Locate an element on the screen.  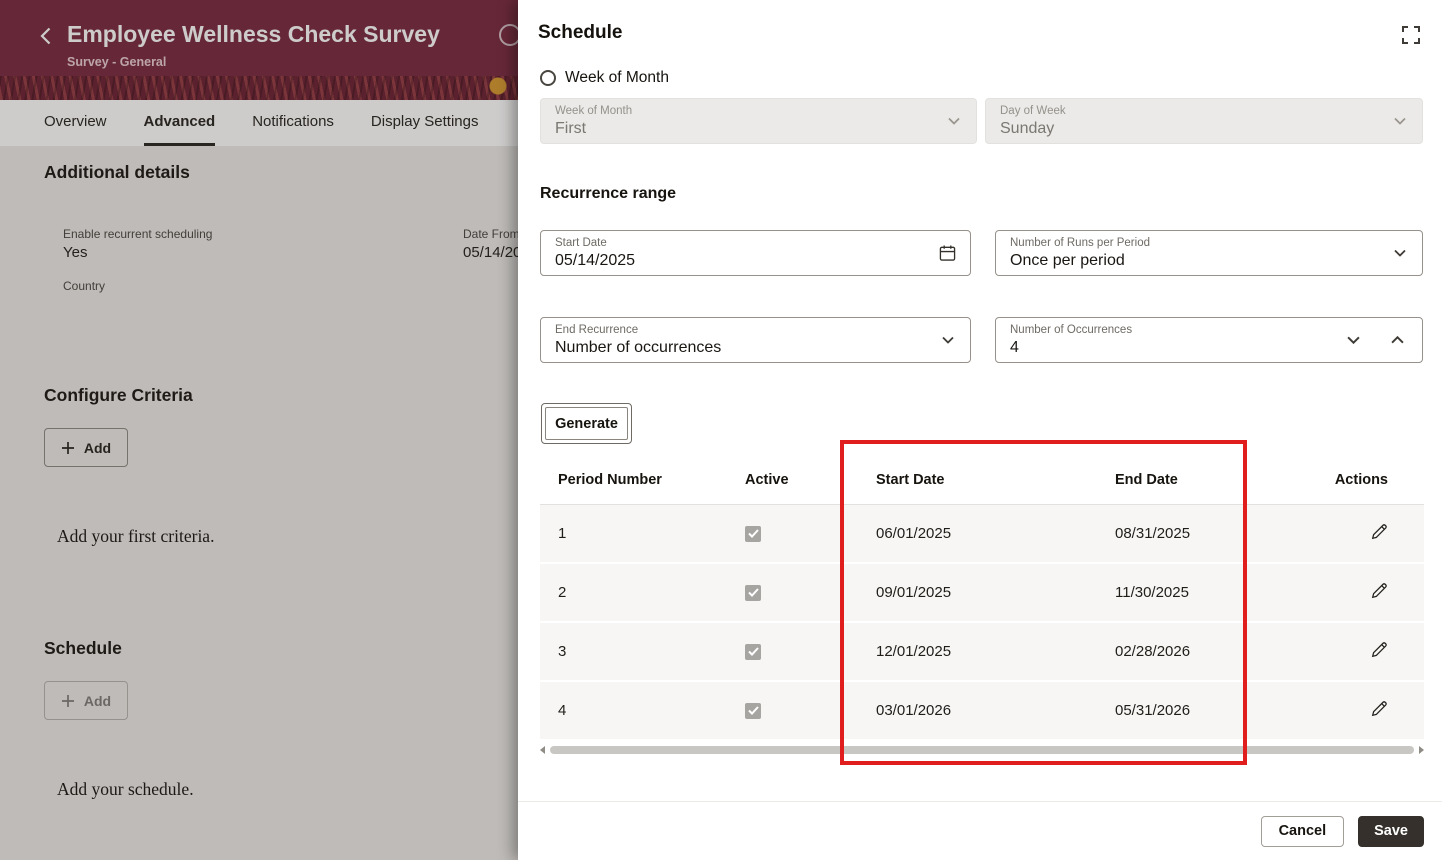
calendar-icon is located at coordinates (947, 253).